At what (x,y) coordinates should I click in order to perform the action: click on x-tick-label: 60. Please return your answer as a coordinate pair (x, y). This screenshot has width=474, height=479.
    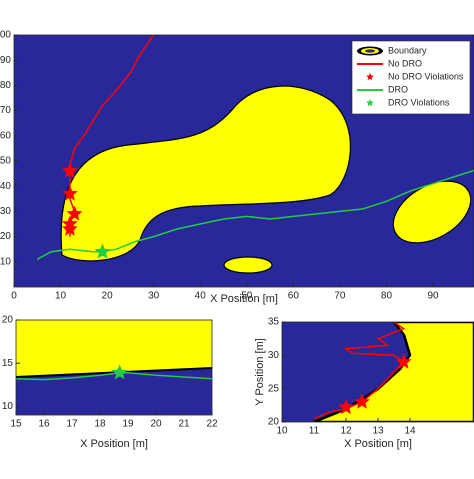
    Looking at the image, I should click on (294, 296).